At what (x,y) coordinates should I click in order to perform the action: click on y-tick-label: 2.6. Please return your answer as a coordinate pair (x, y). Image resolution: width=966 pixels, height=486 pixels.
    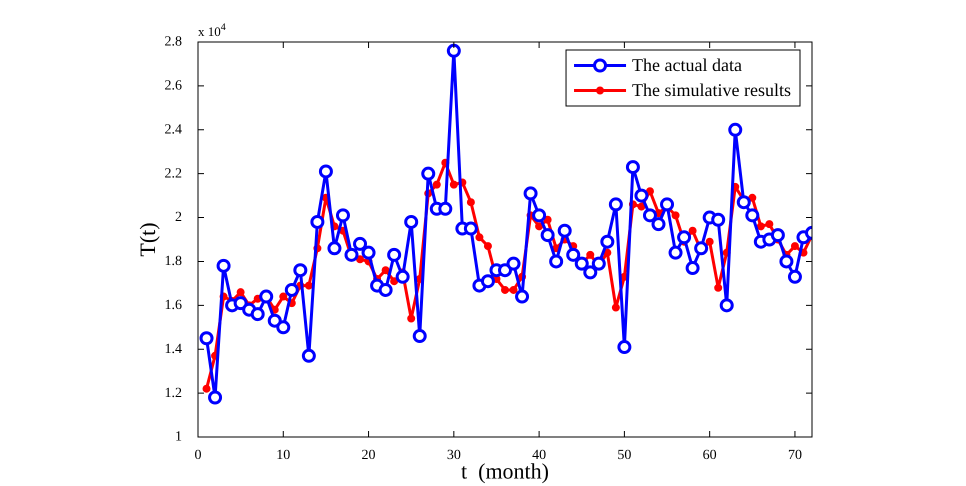
    Looking at the image, I should click on (173, 86).